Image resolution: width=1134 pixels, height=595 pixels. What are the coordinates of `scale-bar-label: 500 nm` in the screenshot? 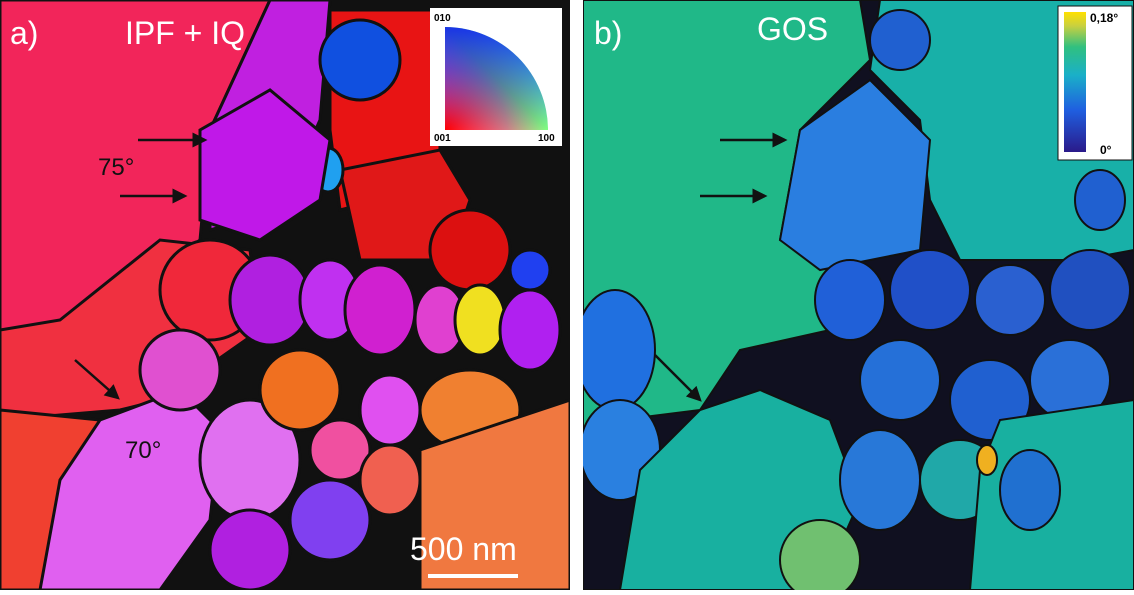 It's located at (463, 549).